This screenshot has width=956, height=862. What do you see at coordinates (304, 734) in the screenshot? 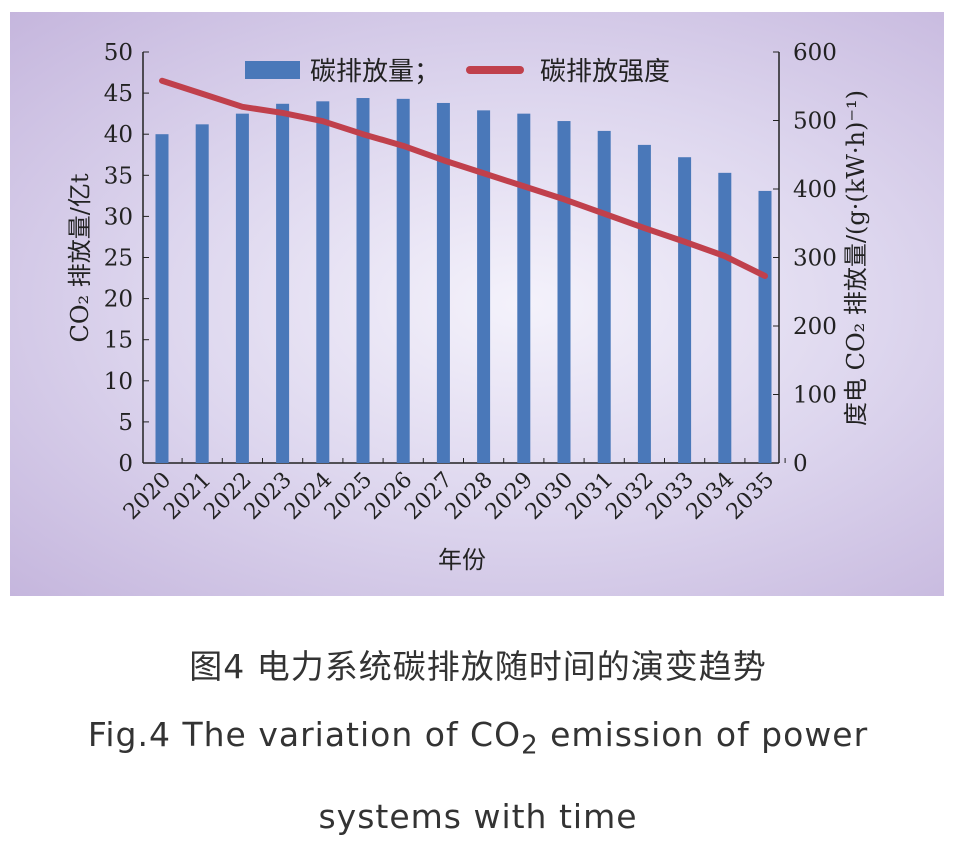
I see `caption-en-part1: Fig.4 The variation of CO` at bounding box center [304, 734].